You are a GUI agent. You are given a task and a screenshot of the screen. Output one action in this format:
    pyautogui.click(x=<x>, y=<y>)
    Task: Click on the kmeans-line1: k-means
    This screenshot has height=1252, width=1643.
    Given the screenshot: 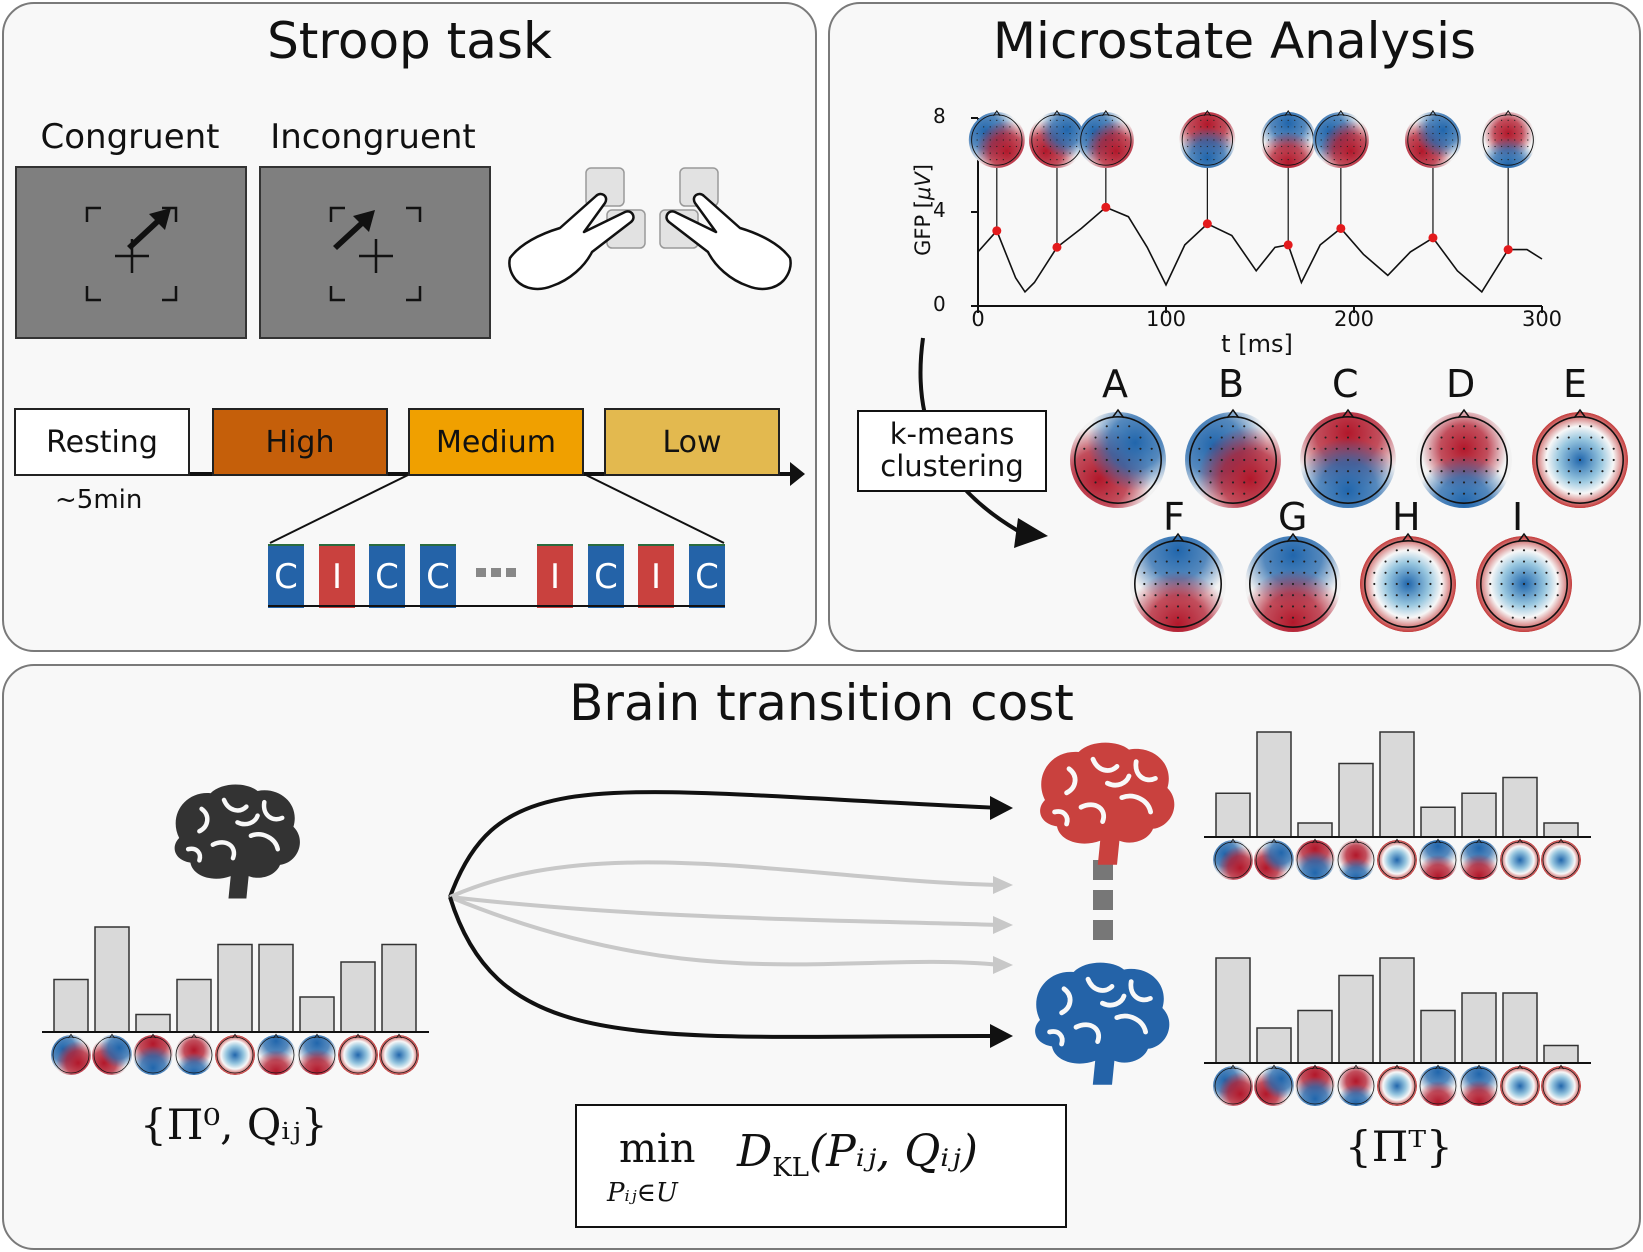 What is the action you would take?
    pyautogui.click(x=952, y=434)
    